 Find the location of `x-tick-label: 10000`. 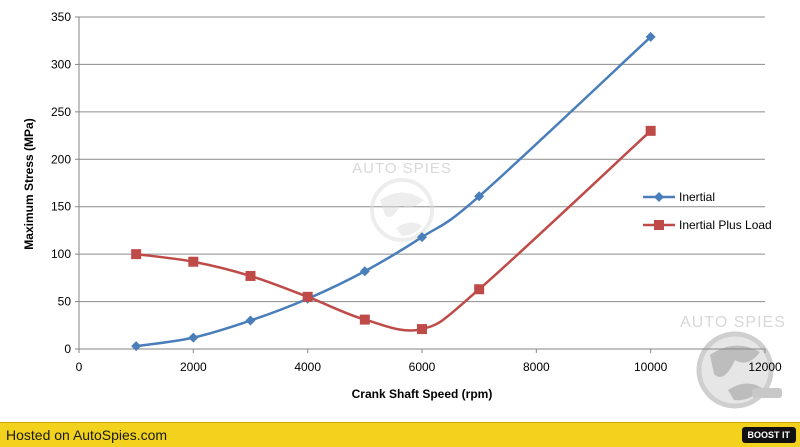

x-tick-label: 10000 is located at coordinates (651, 367).